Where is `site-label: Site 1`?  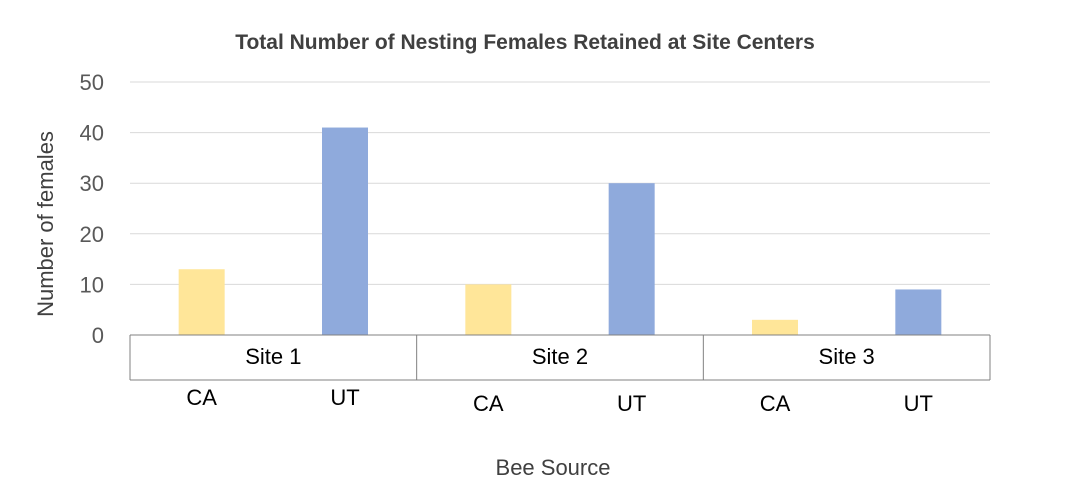 site-label: Site 1 is located at coordinates (273, 356).